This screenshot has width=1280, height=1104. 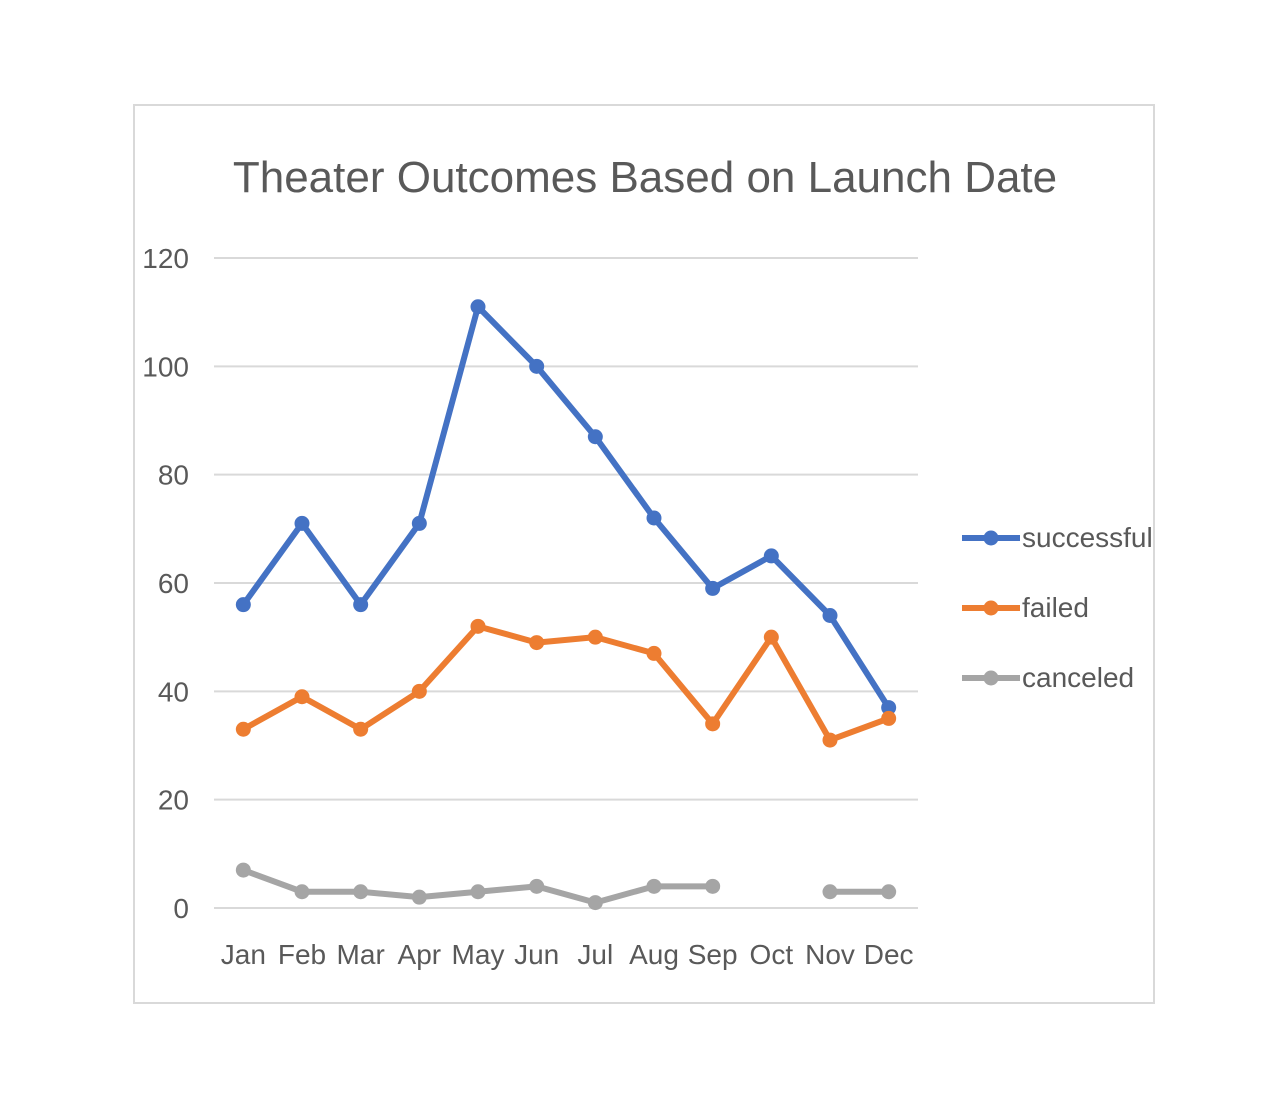 What do you see at coordinates (165, 258) in the screenshot?
I see `y-tick-label: 120` at bounding box center [165, 258].